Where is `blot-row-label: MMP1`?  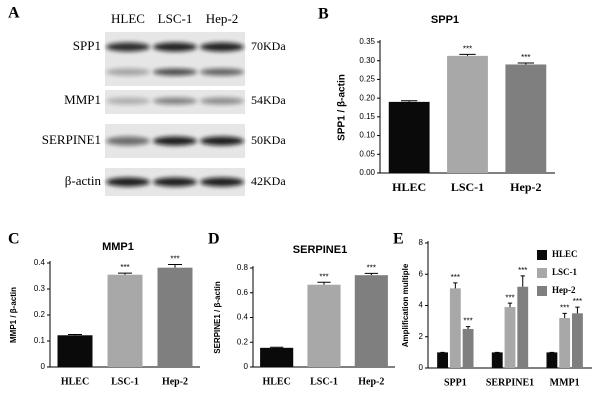
blot-row-label: MMP1 is located at coordinates (82, 99).